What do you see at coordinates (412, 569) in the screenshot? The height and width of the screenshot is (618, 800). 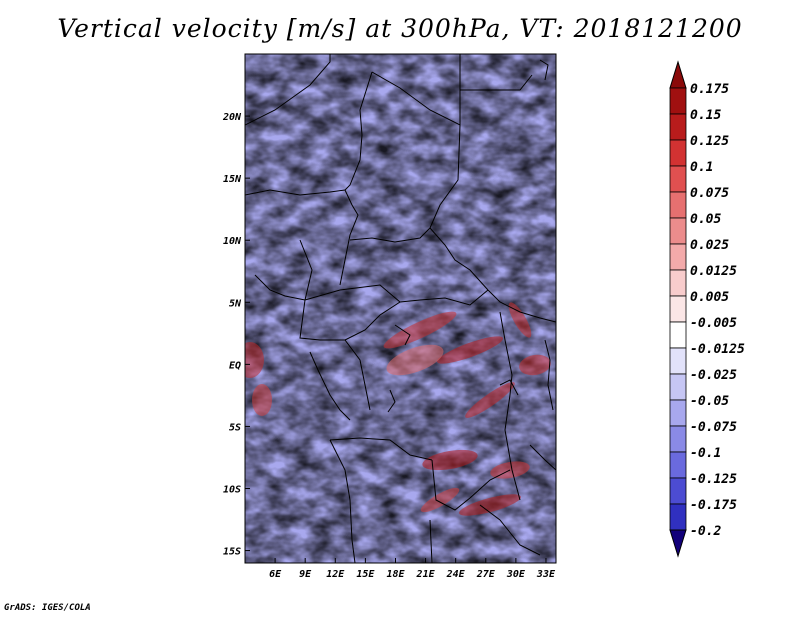 I see `longitude-axis: 6E 9E 12E 15E 18E 21E 24E 27E 30E 33E` at bounding box center [412, 569].